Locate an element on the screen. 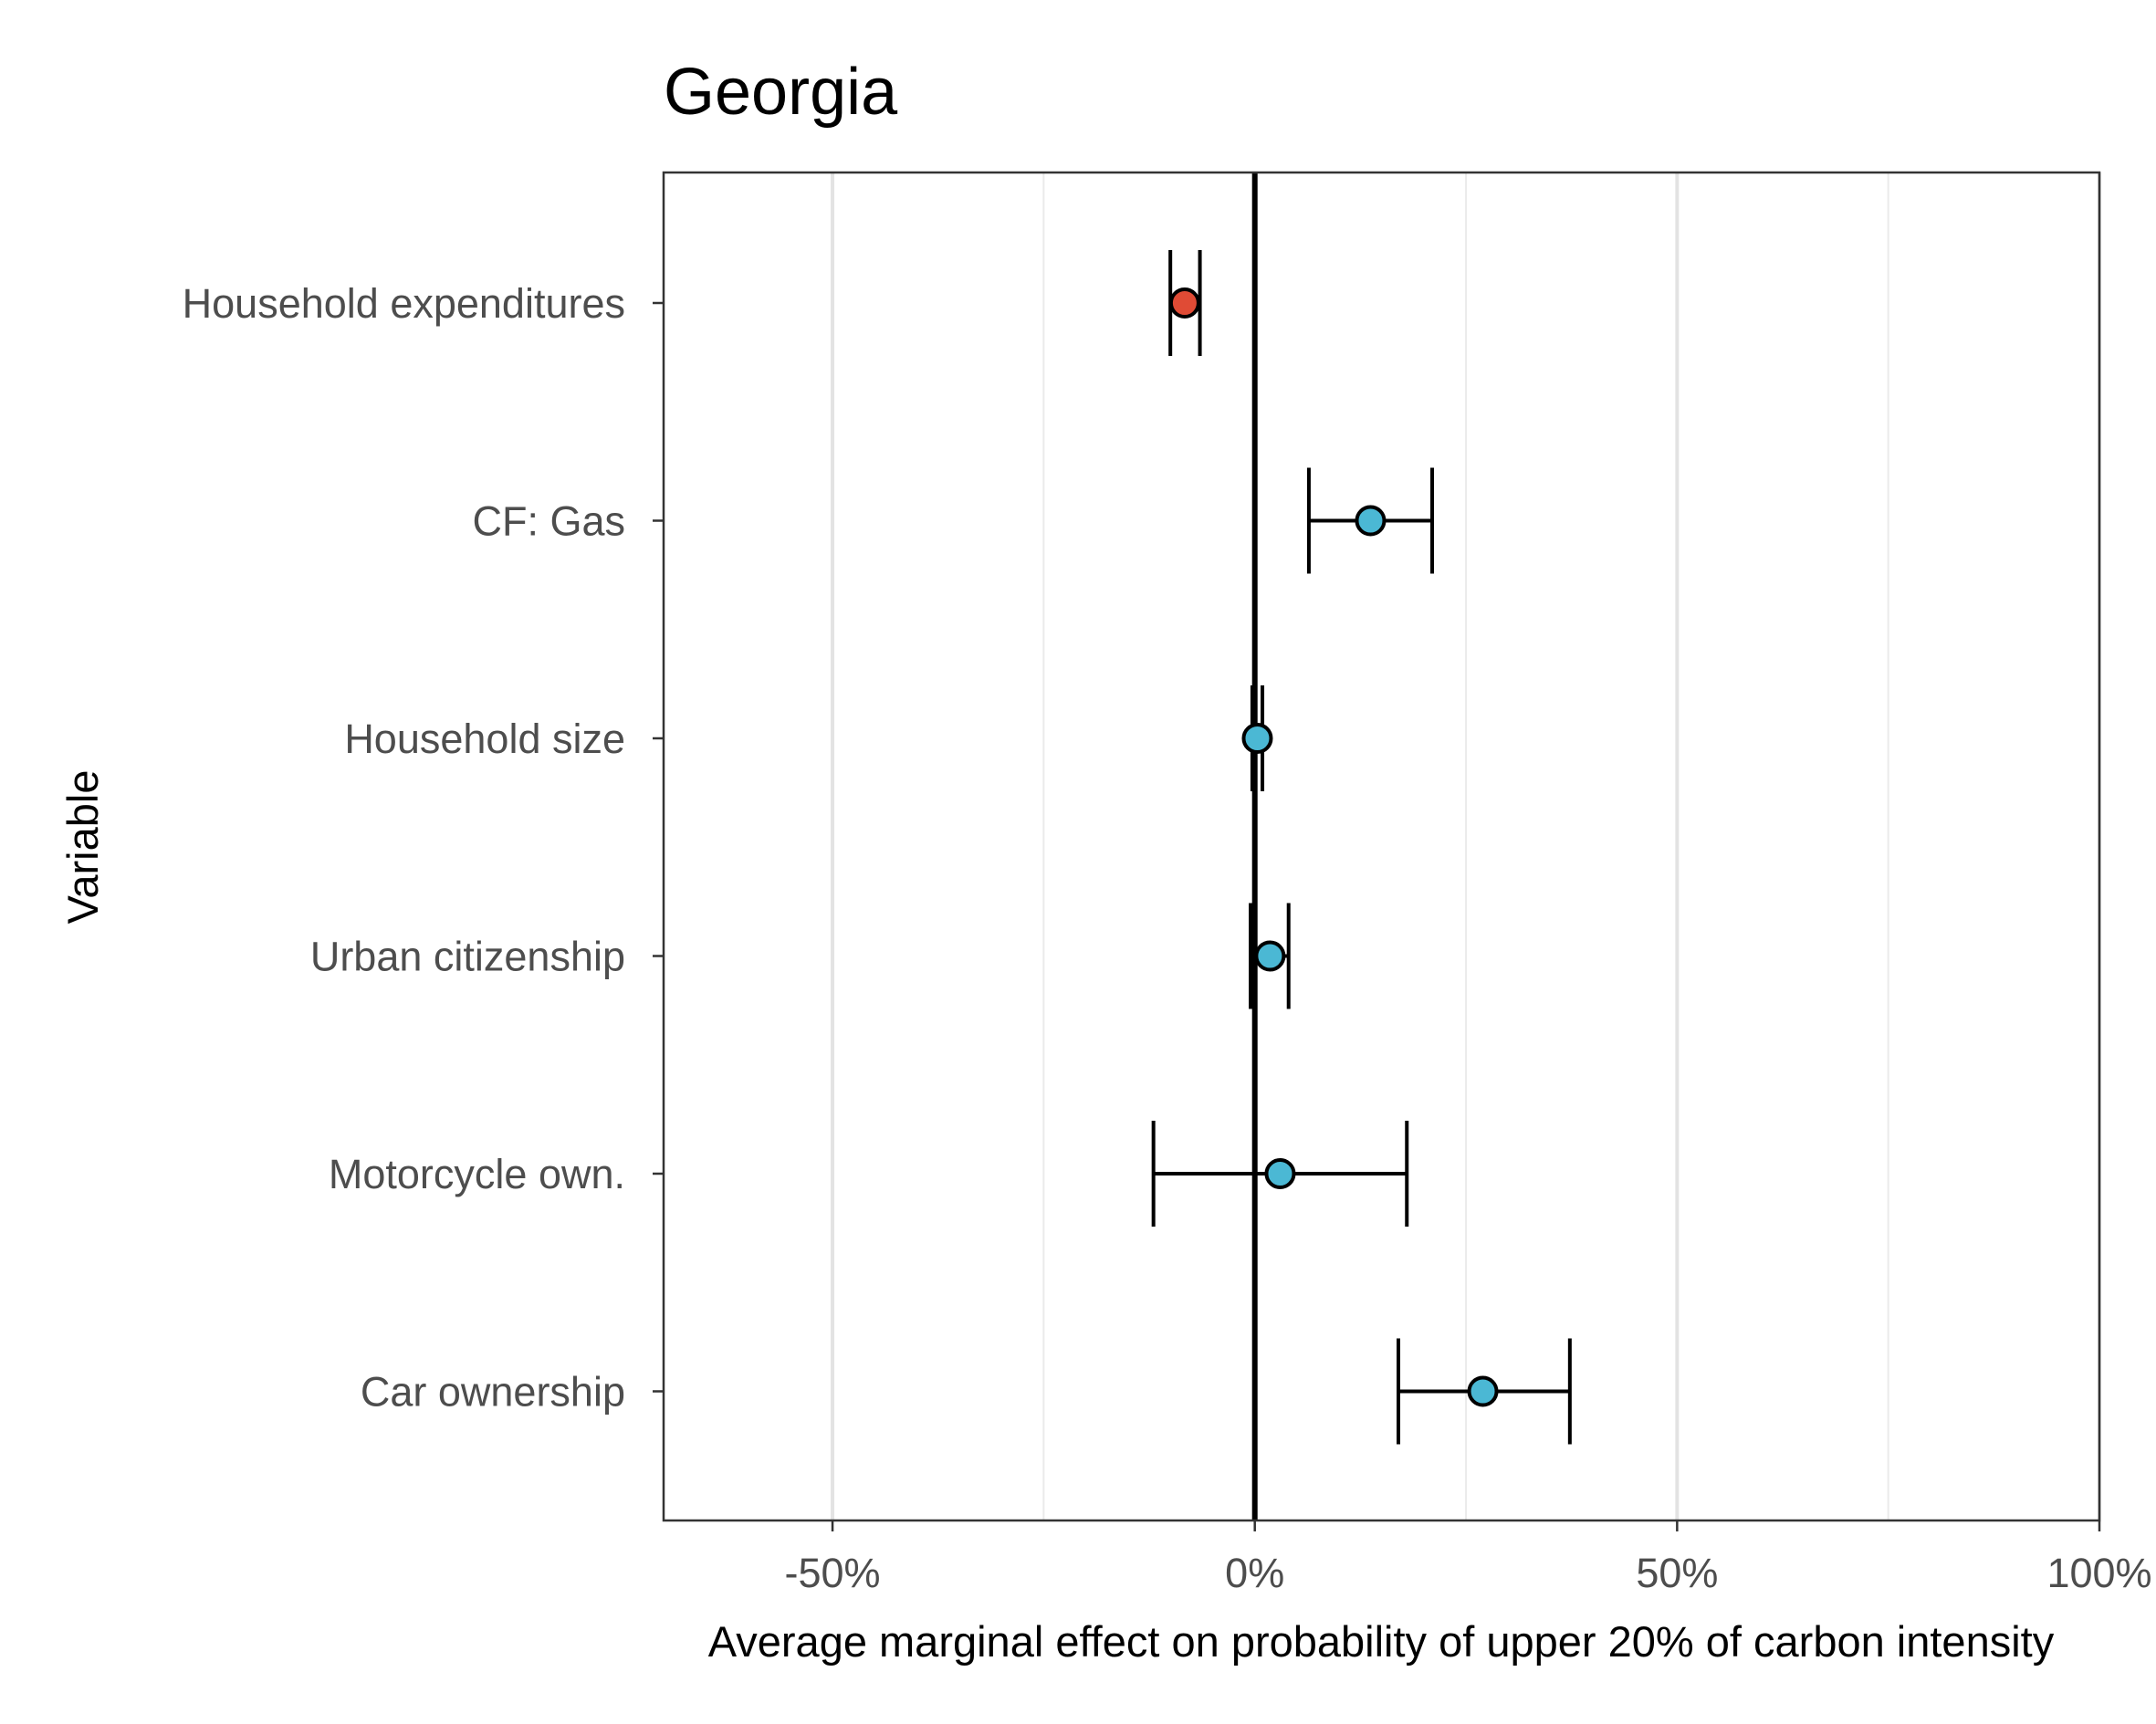  y-tick-label: Household expenditures is located at coordinates (404, 303).